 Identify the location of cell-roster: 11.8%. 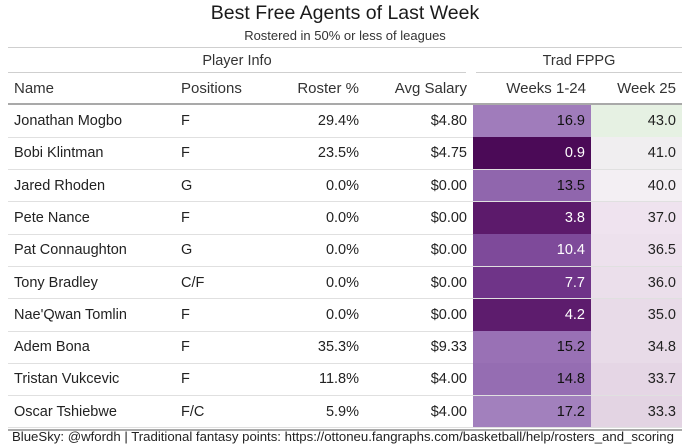
(338, 379).